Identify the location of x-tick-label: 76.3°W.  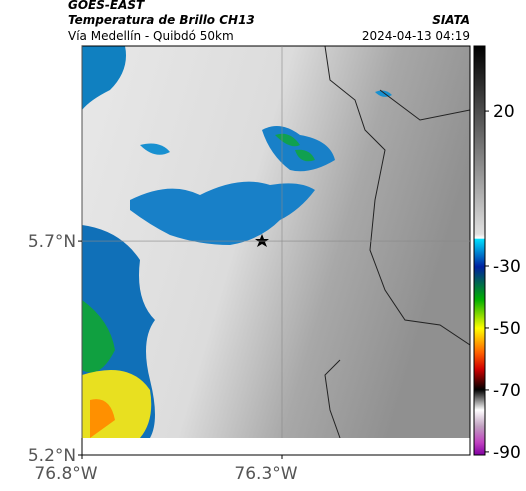
(265, 474).